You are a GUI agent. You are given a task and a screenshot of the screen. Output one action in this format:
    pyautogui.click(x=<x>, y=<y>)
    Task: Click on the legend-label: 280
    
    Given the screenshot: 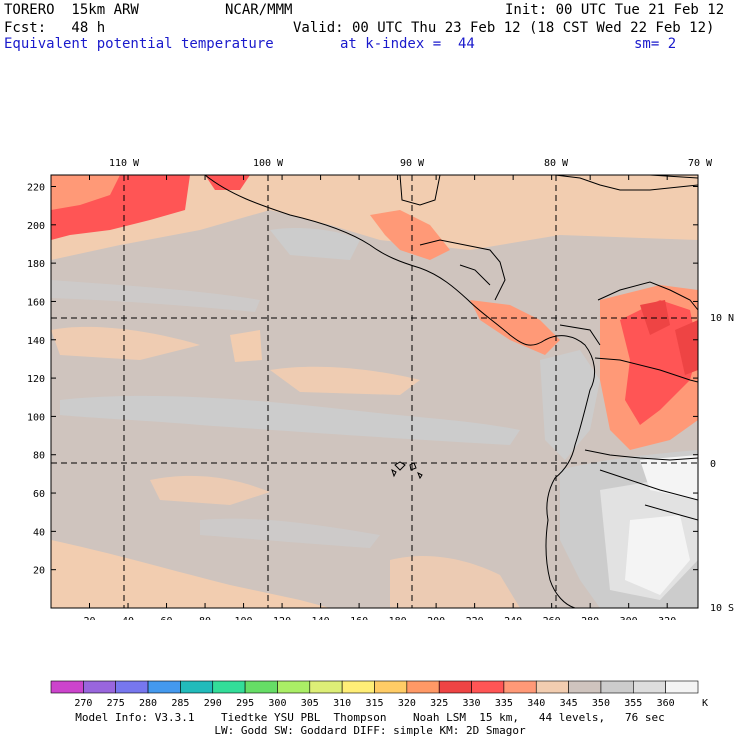 What is the action you would take?
    pyautogui.click(x=148, y=702)
    